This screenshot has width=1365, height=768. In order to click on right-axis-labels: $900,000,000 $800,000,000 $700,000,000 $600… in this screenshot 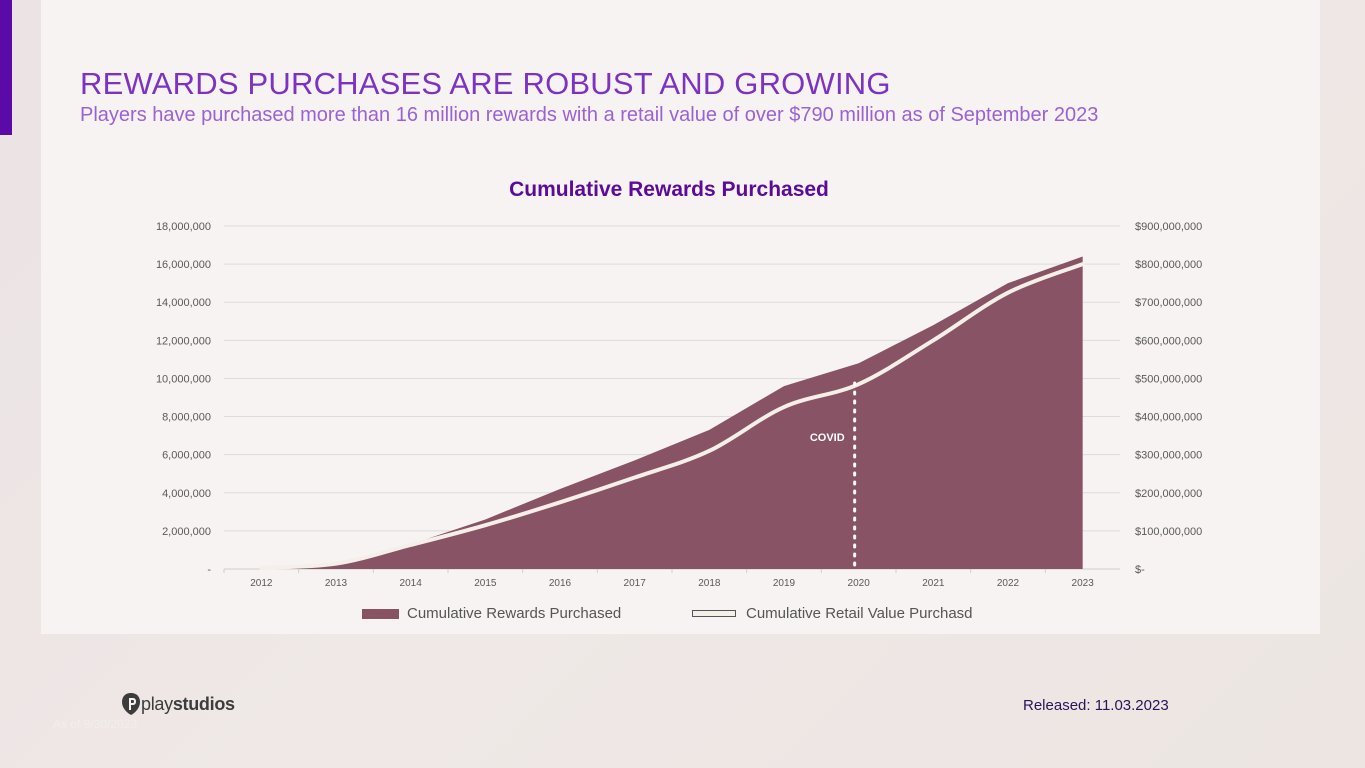, I will do `click(1168, 398)`.